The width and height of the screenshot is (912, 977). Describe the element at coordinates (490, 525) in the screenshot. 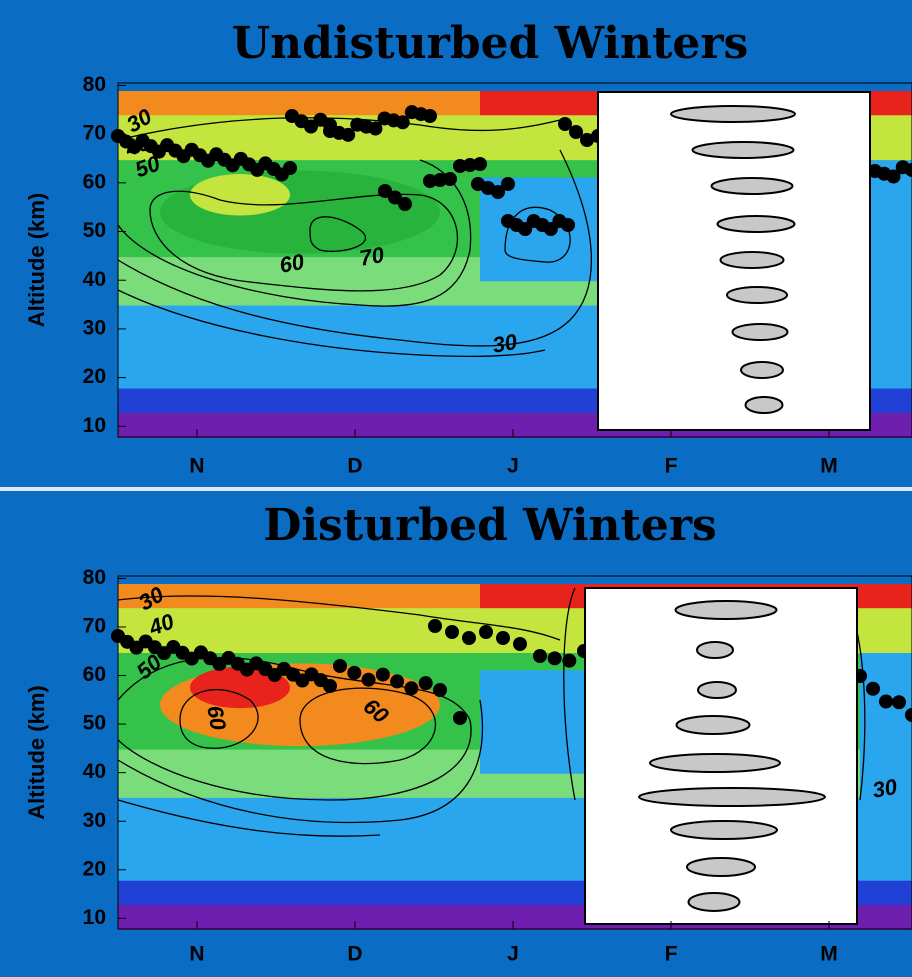

I see `chart-title: Disturbed Winters` at that location.